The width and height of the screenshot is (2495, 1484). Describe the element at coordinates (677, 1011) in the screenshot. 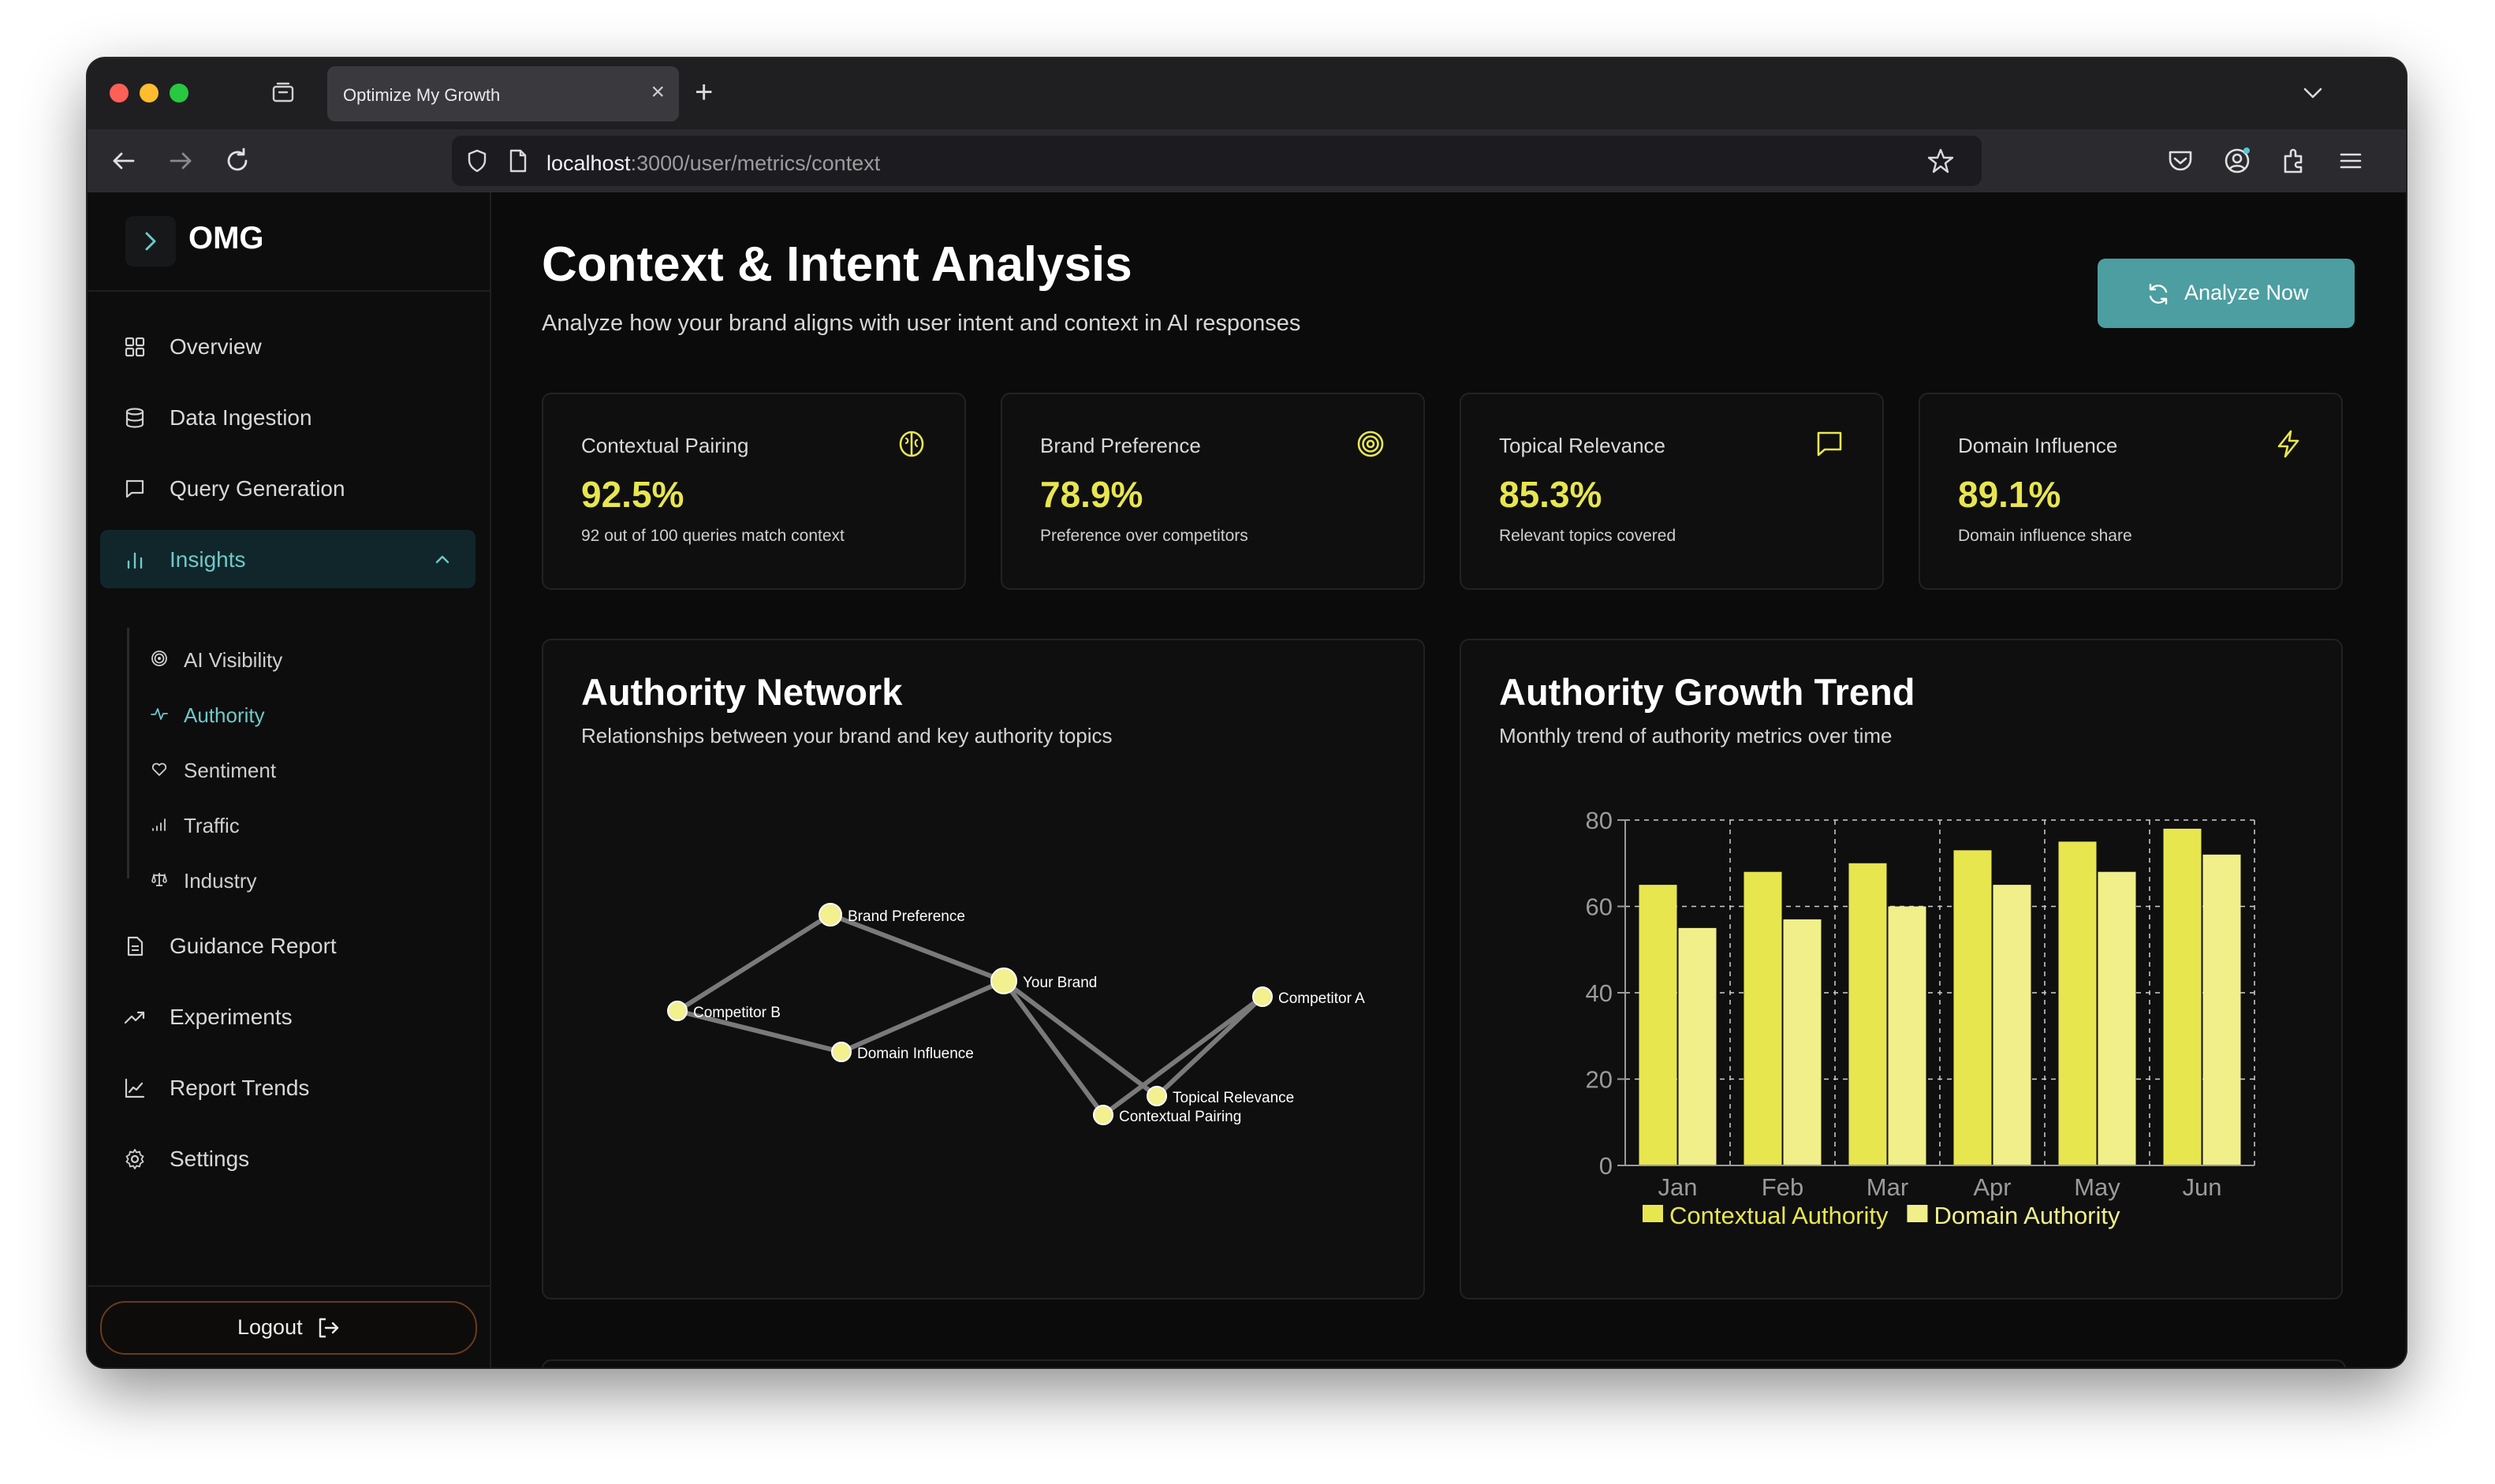

I see `network-node-competitor-b` at that location.